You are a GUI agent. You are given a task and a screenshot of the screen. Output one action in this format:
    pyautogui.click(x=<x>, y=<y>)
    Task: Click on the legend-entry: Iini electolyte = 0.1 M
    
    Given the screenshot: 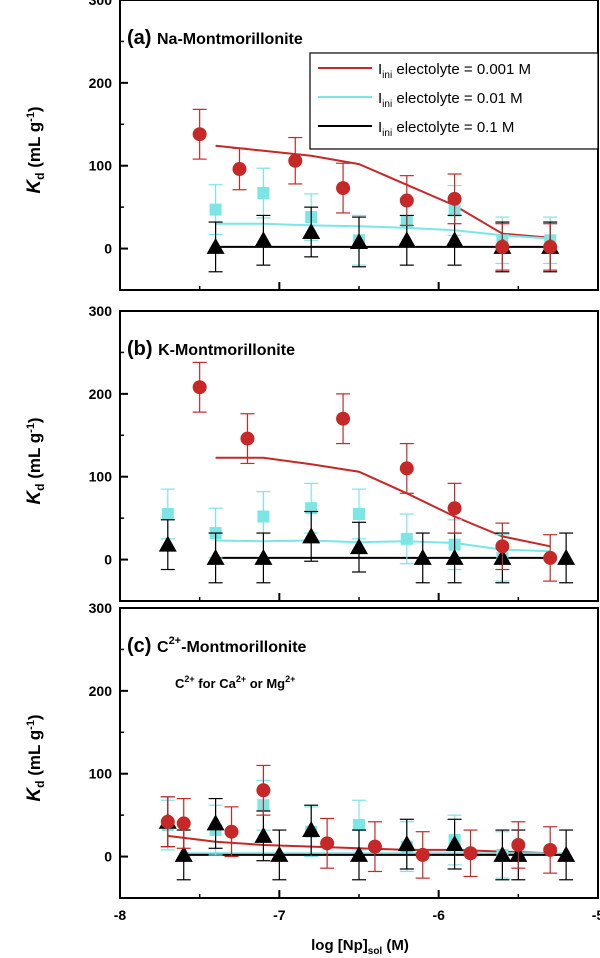 What is the action you would take?
    pyautogui.click(x=446, y=129)
    